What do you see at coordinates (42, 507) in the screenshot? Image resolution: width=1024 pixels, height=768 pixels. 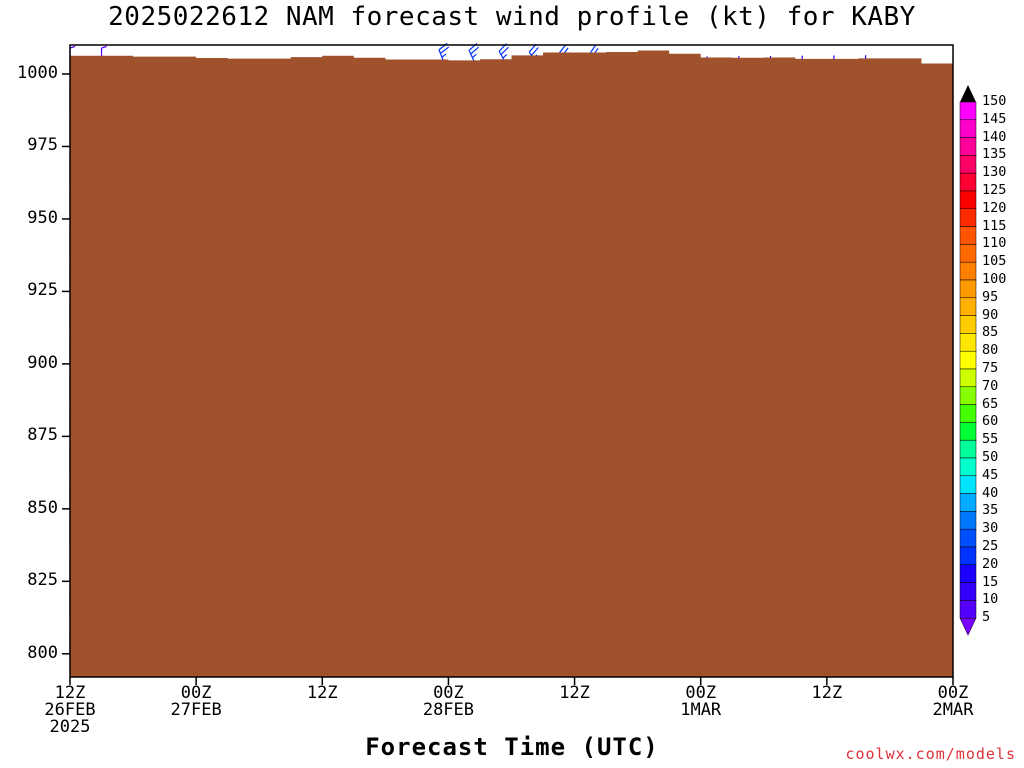 I see `y-tick-label: 850` at bounding box center [42, 507].